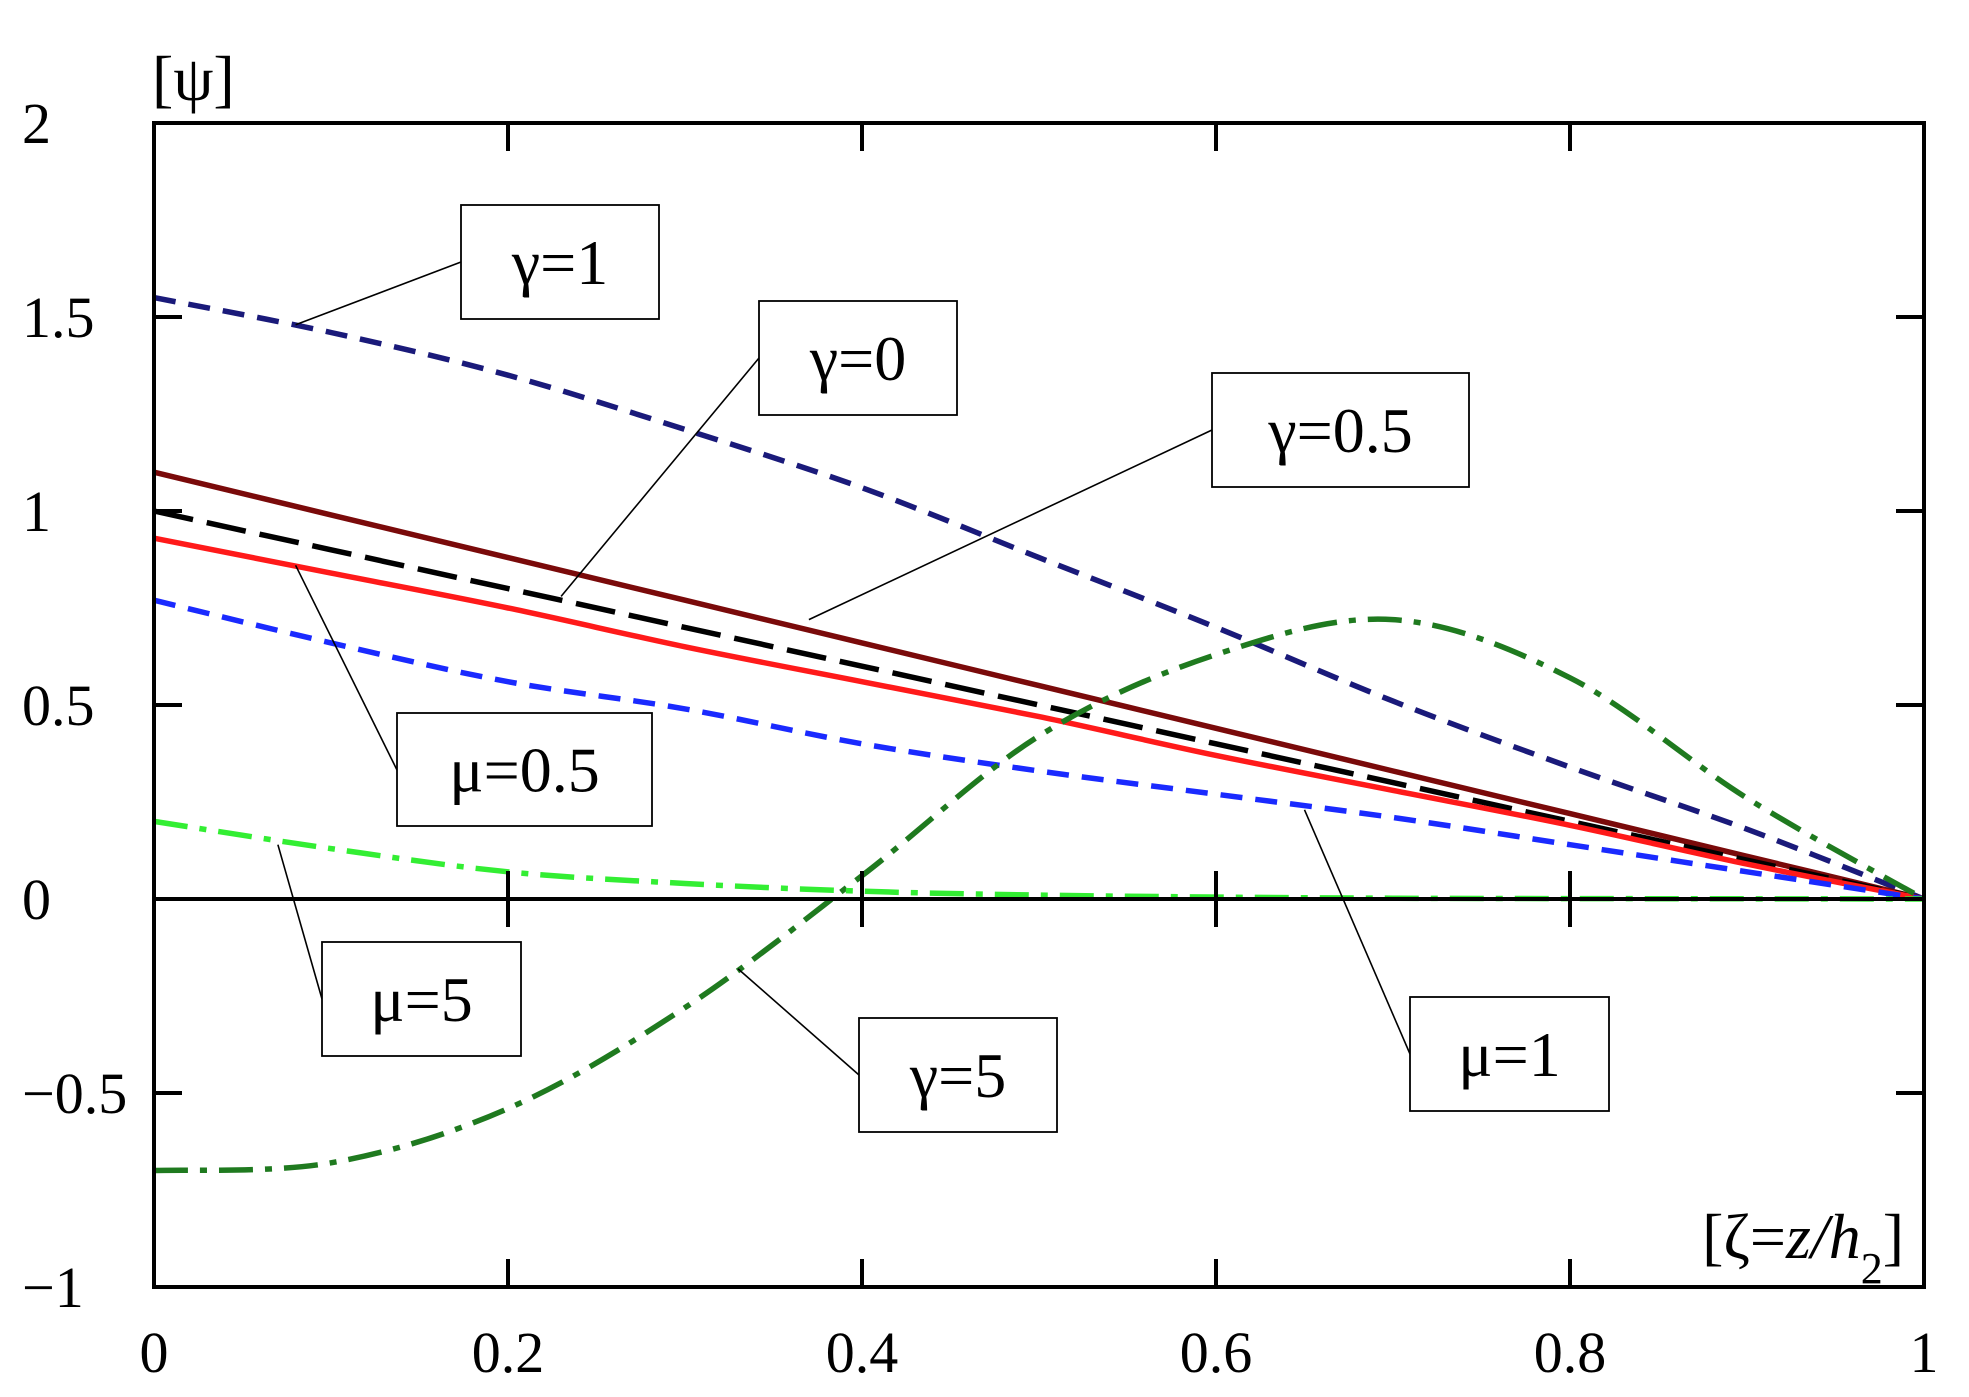 The image size is (1969, 1397). I want to click on x-tick-label: 0.4, so click(862, 1352).